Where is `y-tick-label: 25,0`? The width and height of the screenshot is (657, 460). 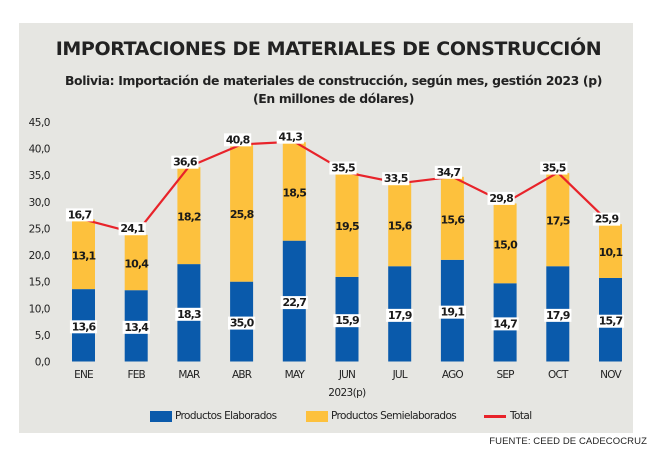 y-tick-label: 25,0 is located at coordinates (39, 229).